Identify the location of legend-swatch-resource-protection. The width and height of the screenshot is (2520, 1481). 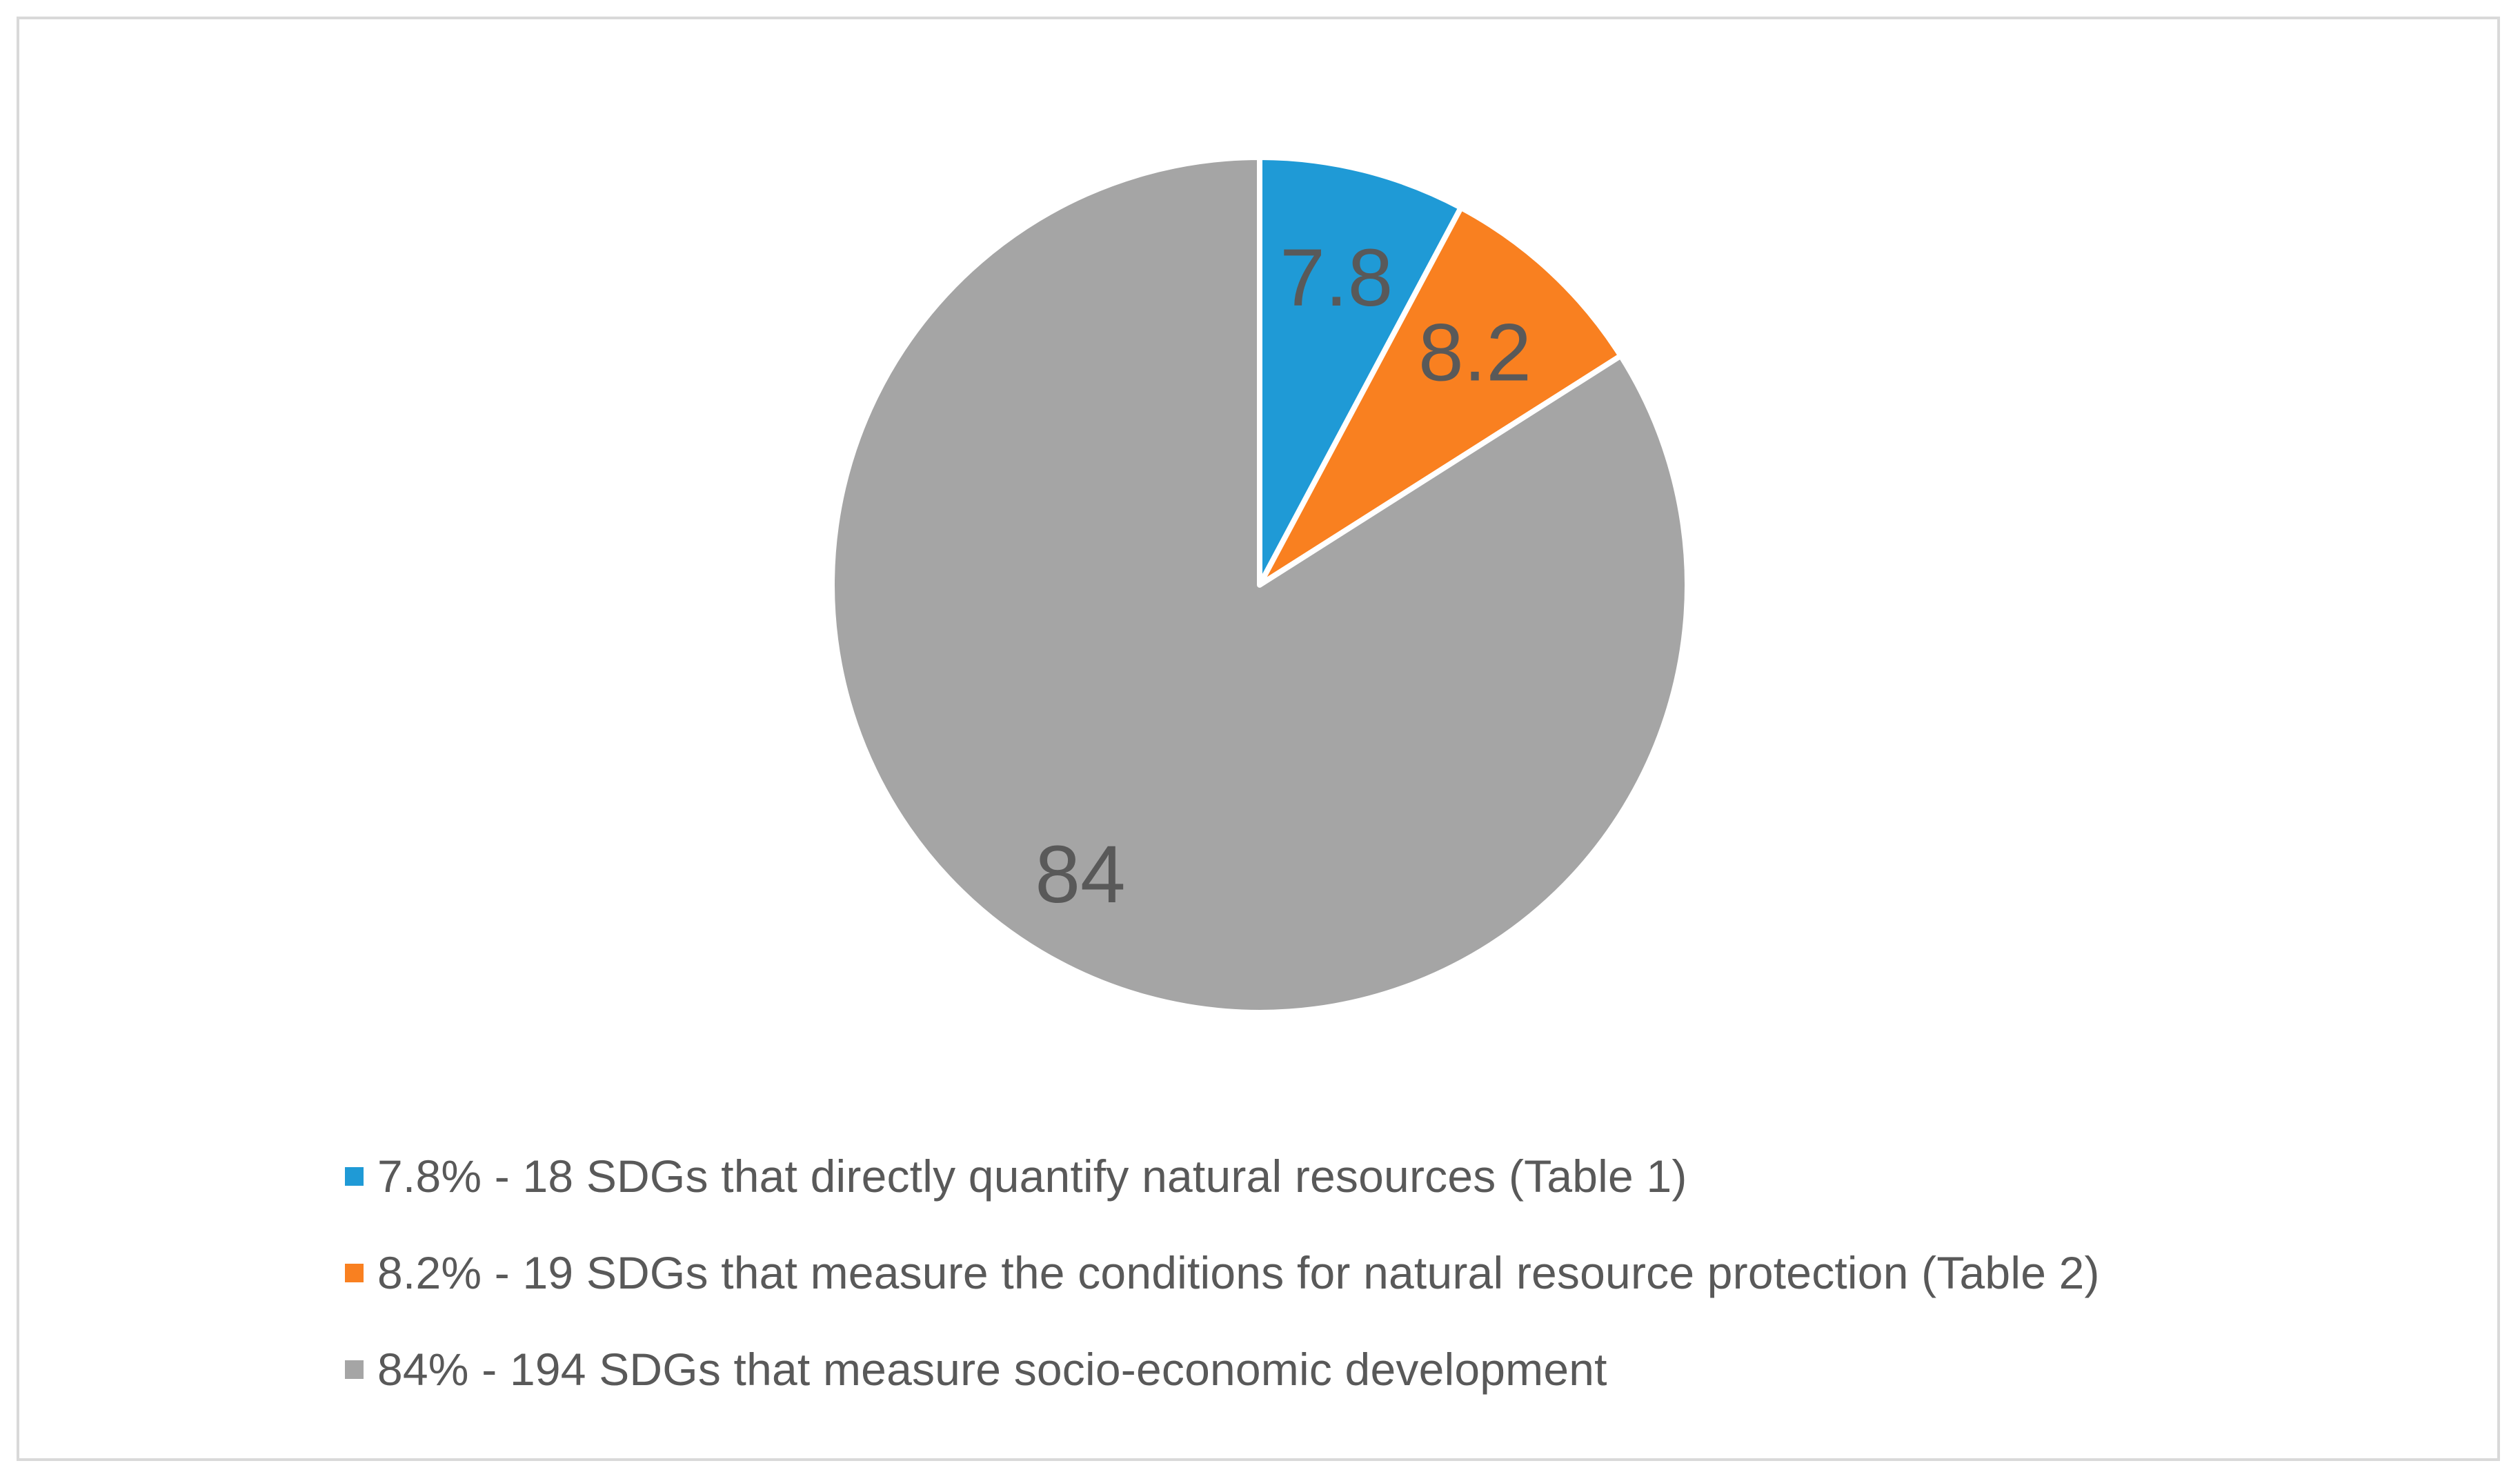
(354, 1272).